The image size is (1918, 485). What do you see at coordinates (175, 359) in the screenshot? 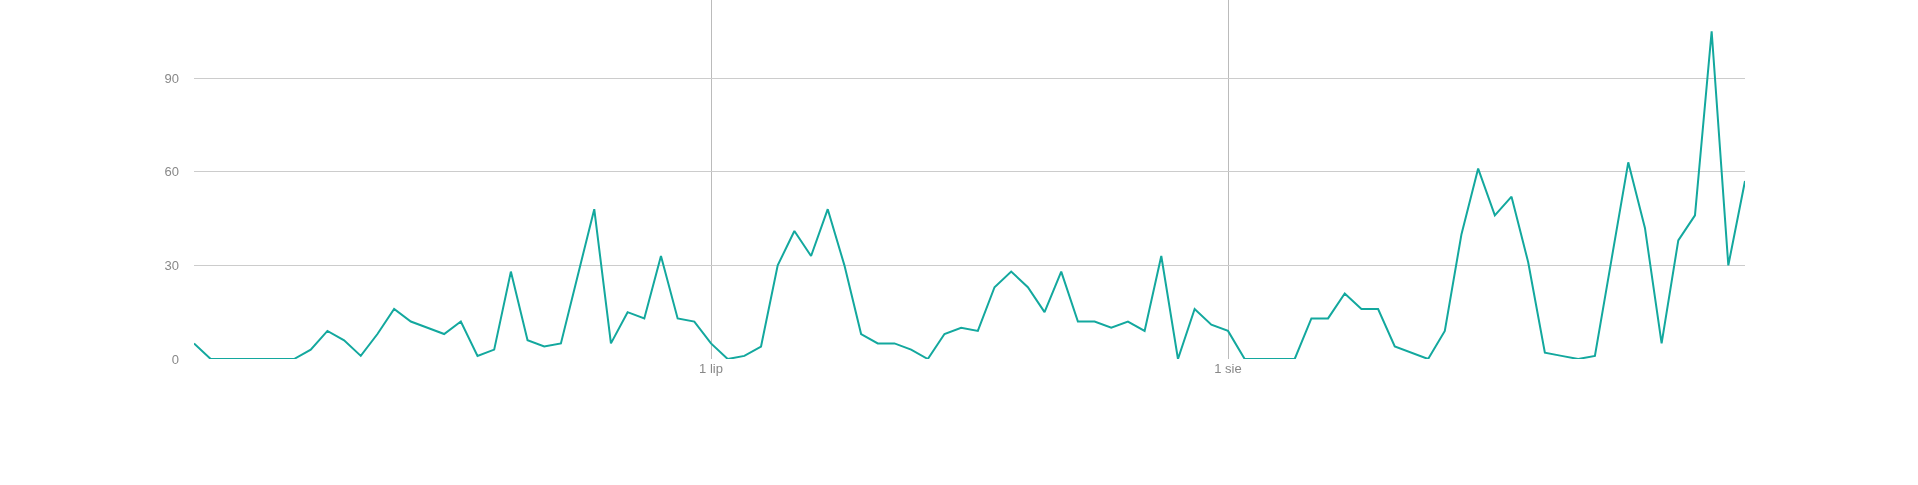
I see `y-tick-label: 0` at bounding box center [175, 359].